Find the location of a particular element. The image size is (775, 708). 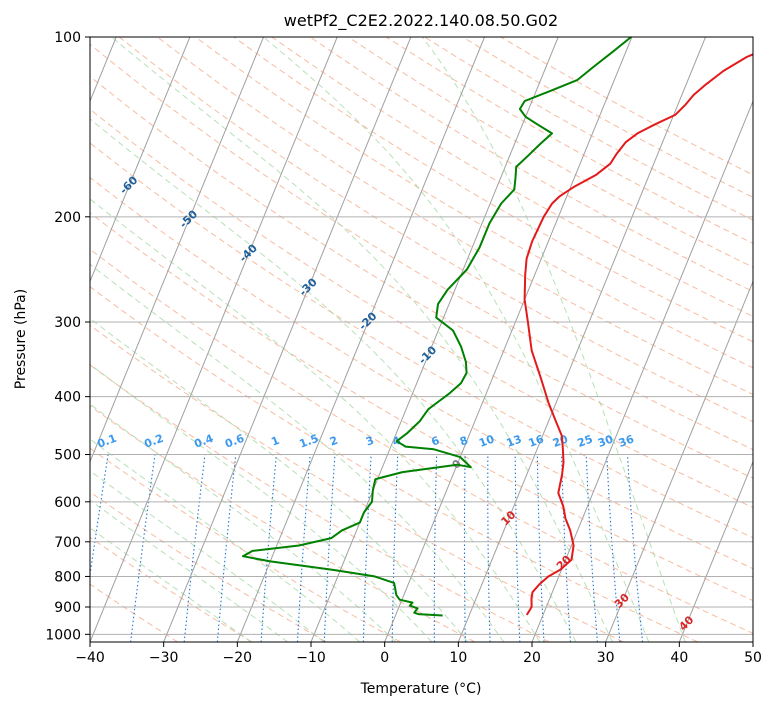

y-tick-label: 700 is located at coordinates (67, 543).